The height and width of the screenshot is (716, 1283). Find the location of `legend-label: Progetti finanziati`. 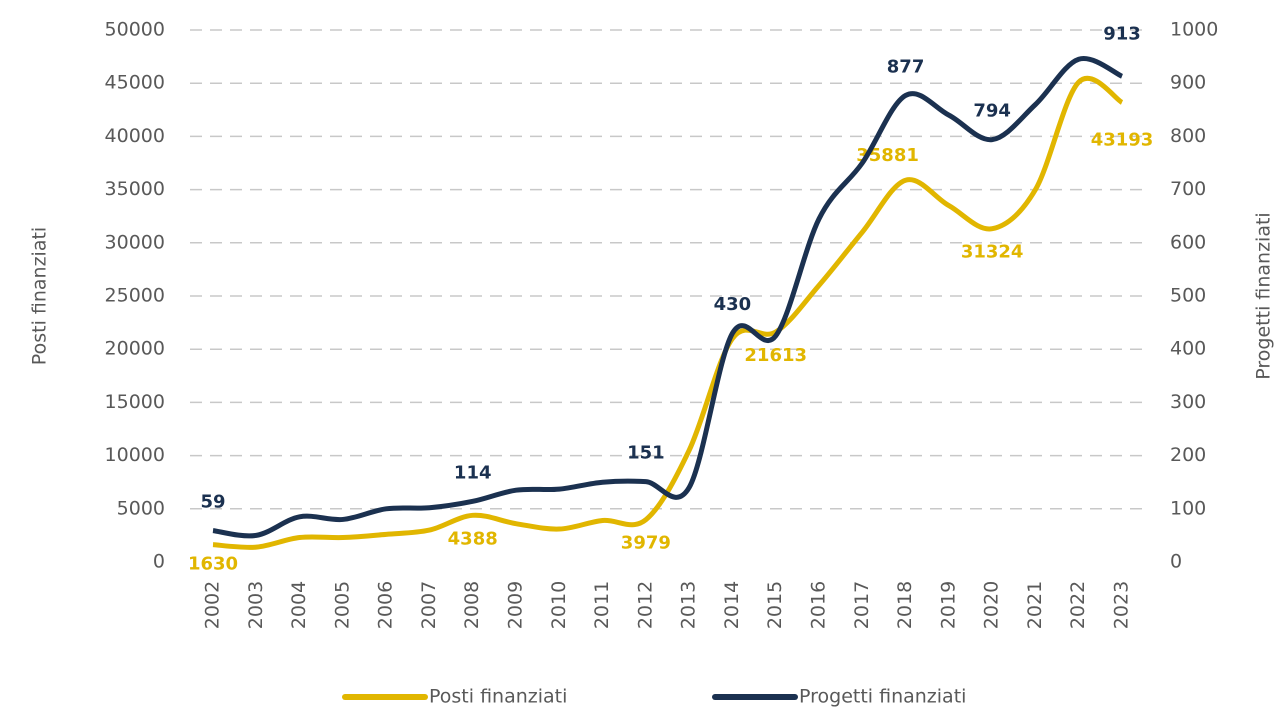

legend-label: Progetti finanziati is located at coordinates (882, 697).